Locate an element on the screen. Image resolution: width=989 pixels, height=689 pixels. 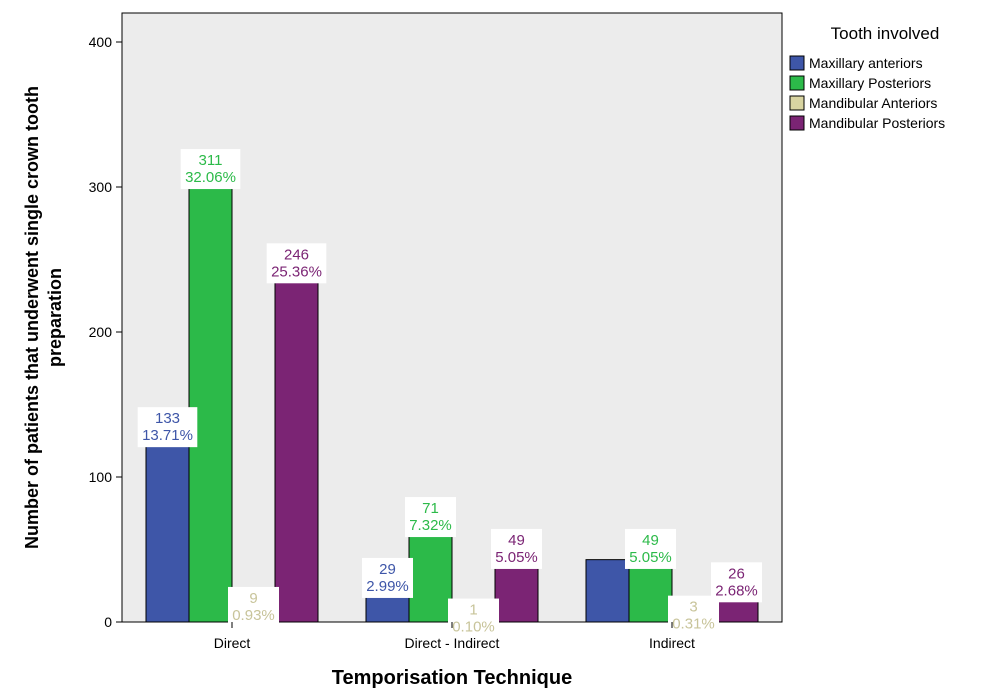
x-tick-label: Direct is located at coordinates (232, 643).